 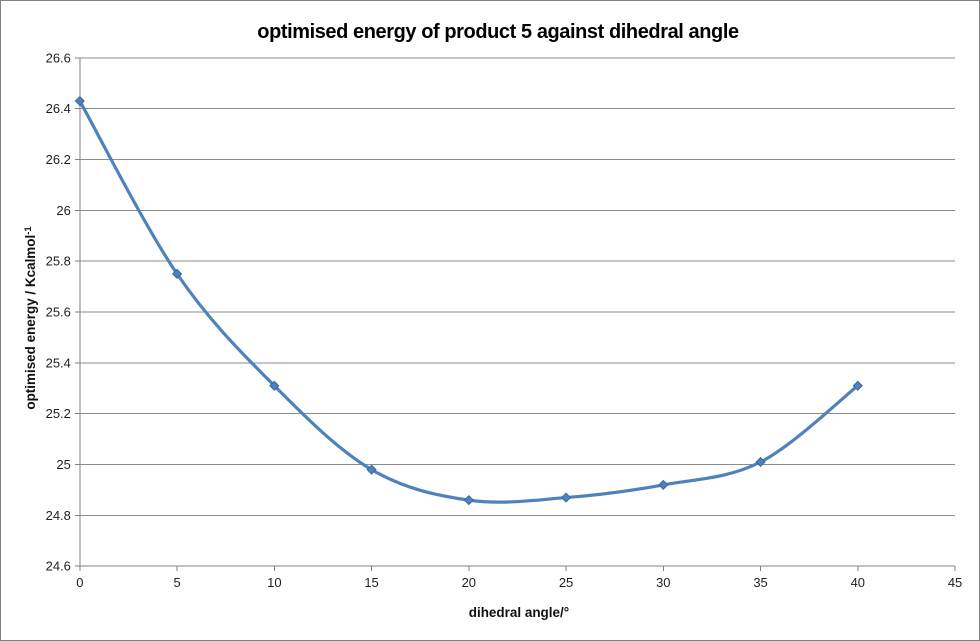 What do you see at coordinates (760, 582) in the screenshot?
I see `x-tick-label: 35` at bounding box center [760, 582].